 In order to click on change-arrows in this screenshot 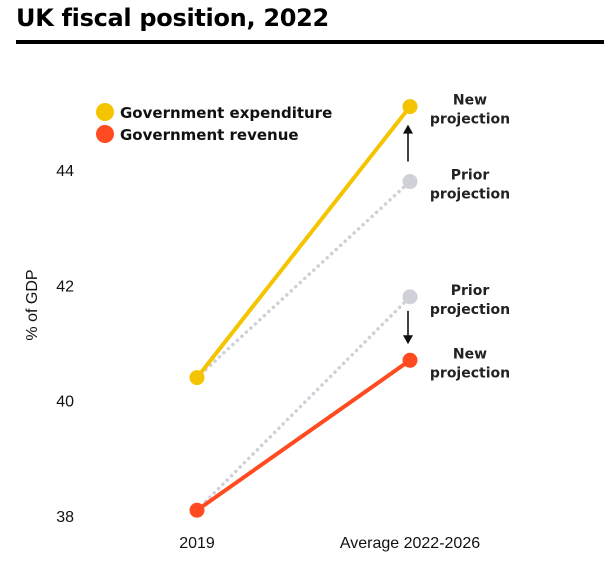, I will do `click(408, 234)`.